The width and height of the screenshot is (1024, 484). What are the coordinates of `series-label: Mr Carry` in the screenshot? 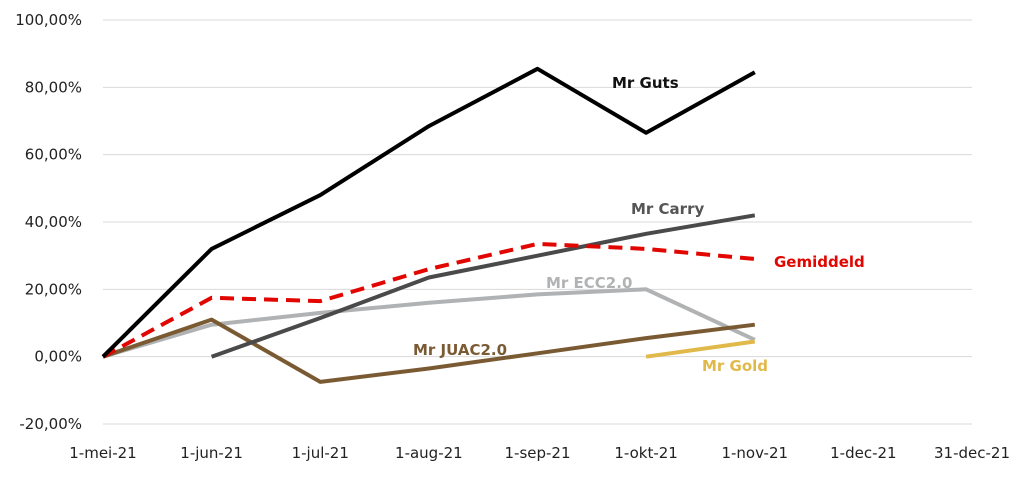 It's located at (667, 209).